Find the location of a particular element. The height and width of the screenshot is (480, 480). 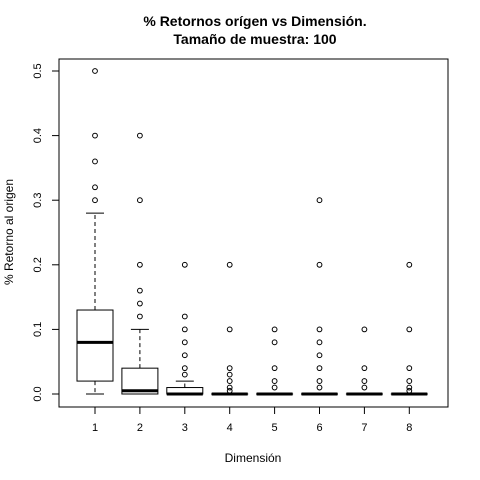

x-tick-label: 5 is located at coordinates (275, 428).